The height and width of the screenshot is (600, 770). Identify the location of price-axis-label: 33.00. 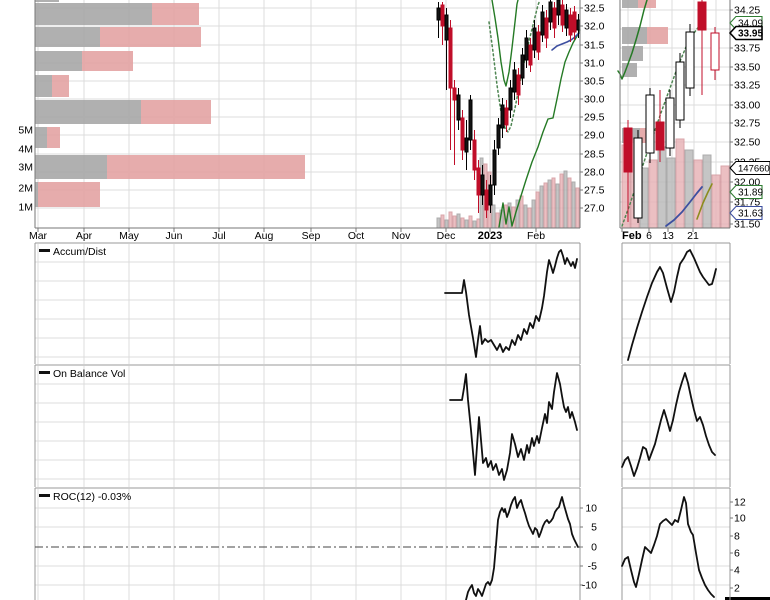
(747, 106).